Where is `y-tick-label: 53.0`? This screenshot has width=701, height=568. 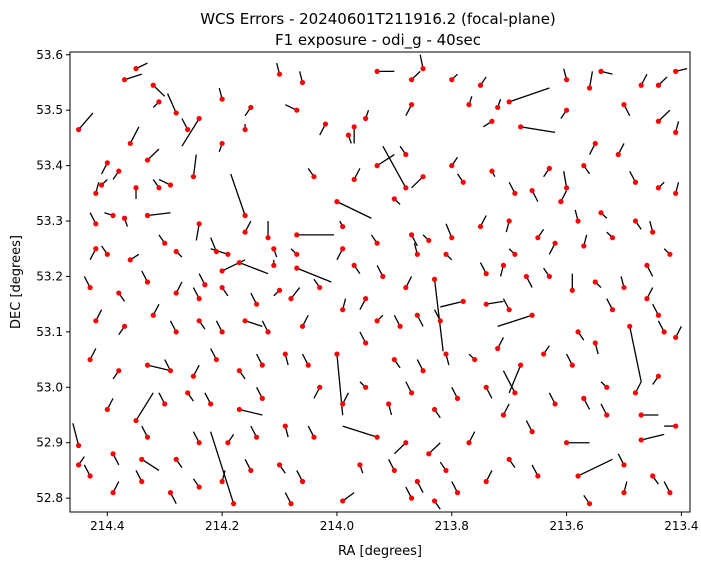 y-tick-label: 53.0 is located at coordinates (49, 387).